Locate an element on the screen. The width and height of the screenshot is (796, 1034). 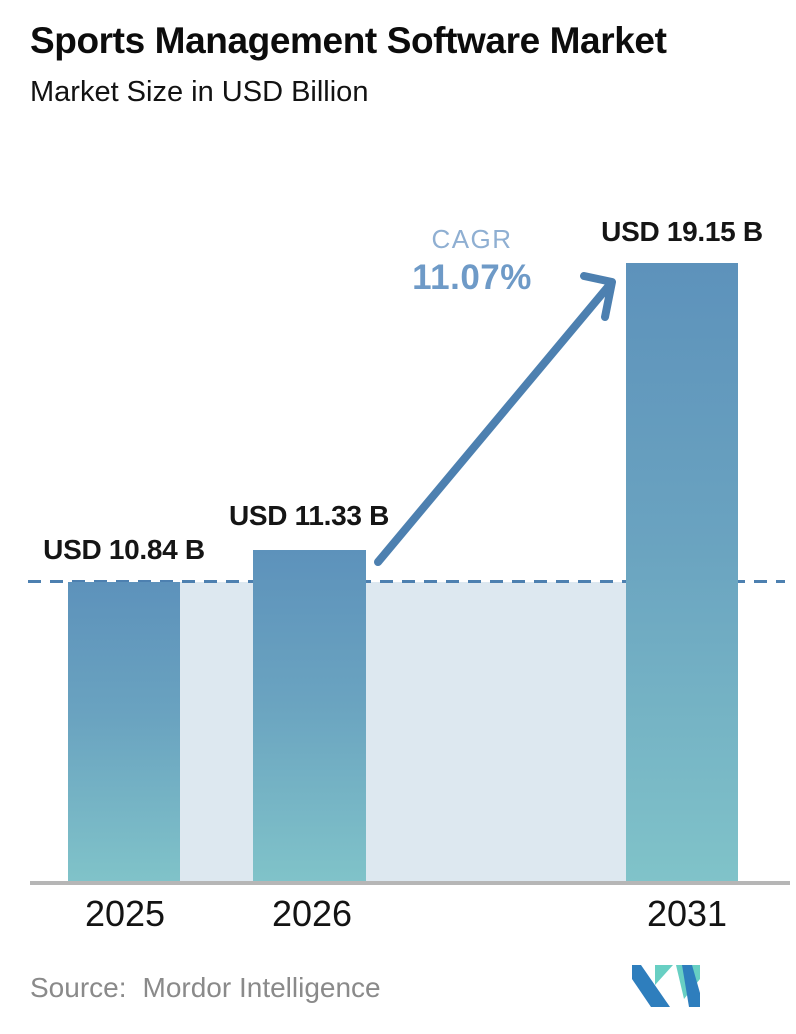
mordor-intelligence-logo is located at coordinates (666, 986).